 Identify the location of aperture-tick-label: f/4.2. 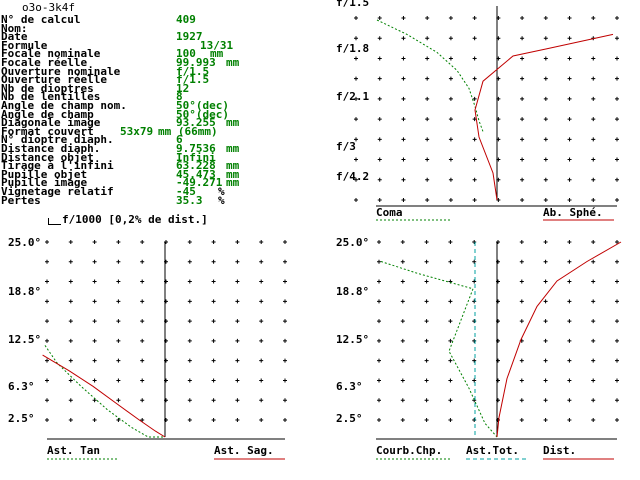
(352, 176).